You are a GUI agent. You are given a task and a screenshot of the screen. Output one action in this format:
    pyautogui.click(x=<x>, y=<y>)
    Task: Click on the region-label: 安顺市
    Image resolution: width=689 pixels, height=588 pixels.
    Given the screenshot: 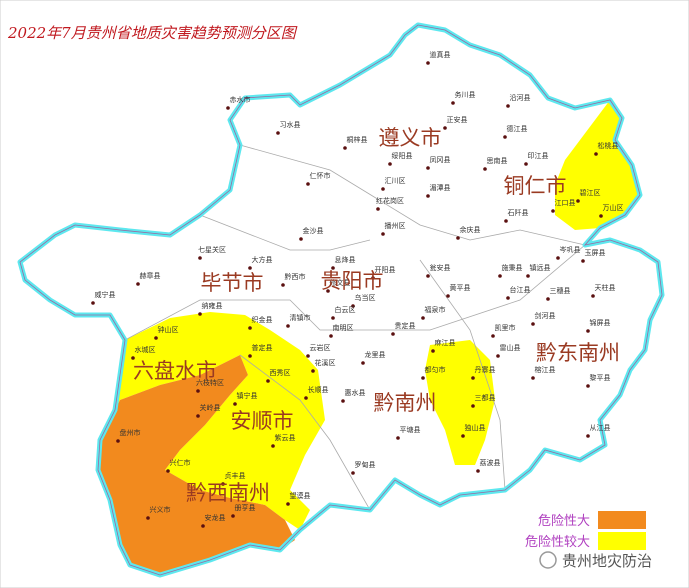 What is the action you would take?
    pyautogui.click(x=262, y=421)
    